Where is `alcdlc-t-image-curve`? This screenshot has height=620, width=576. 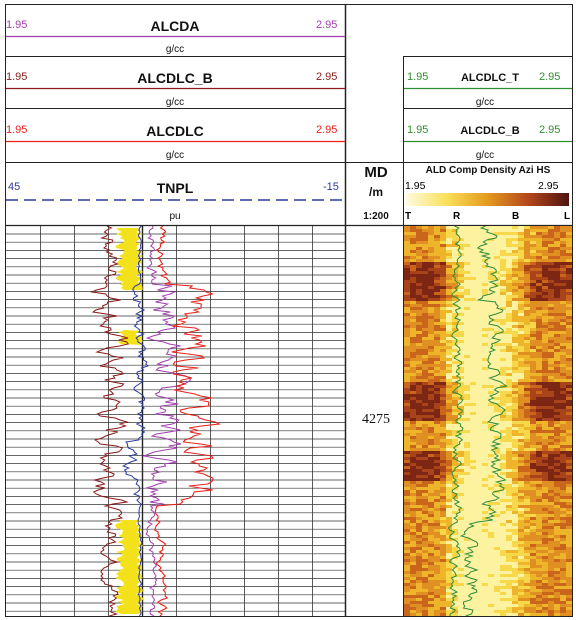 alcdlc-t-image-curve is located at coordinates (455, 421).